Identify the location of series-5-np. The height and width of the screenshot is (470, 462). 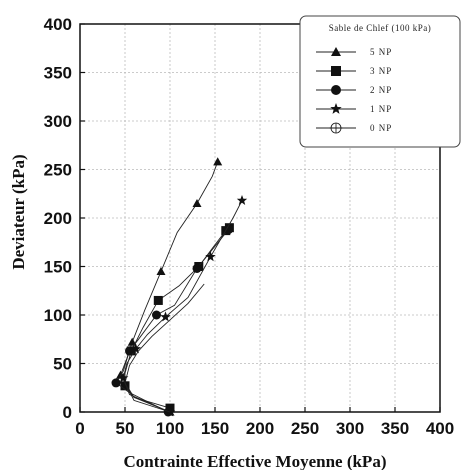
(169, 286).